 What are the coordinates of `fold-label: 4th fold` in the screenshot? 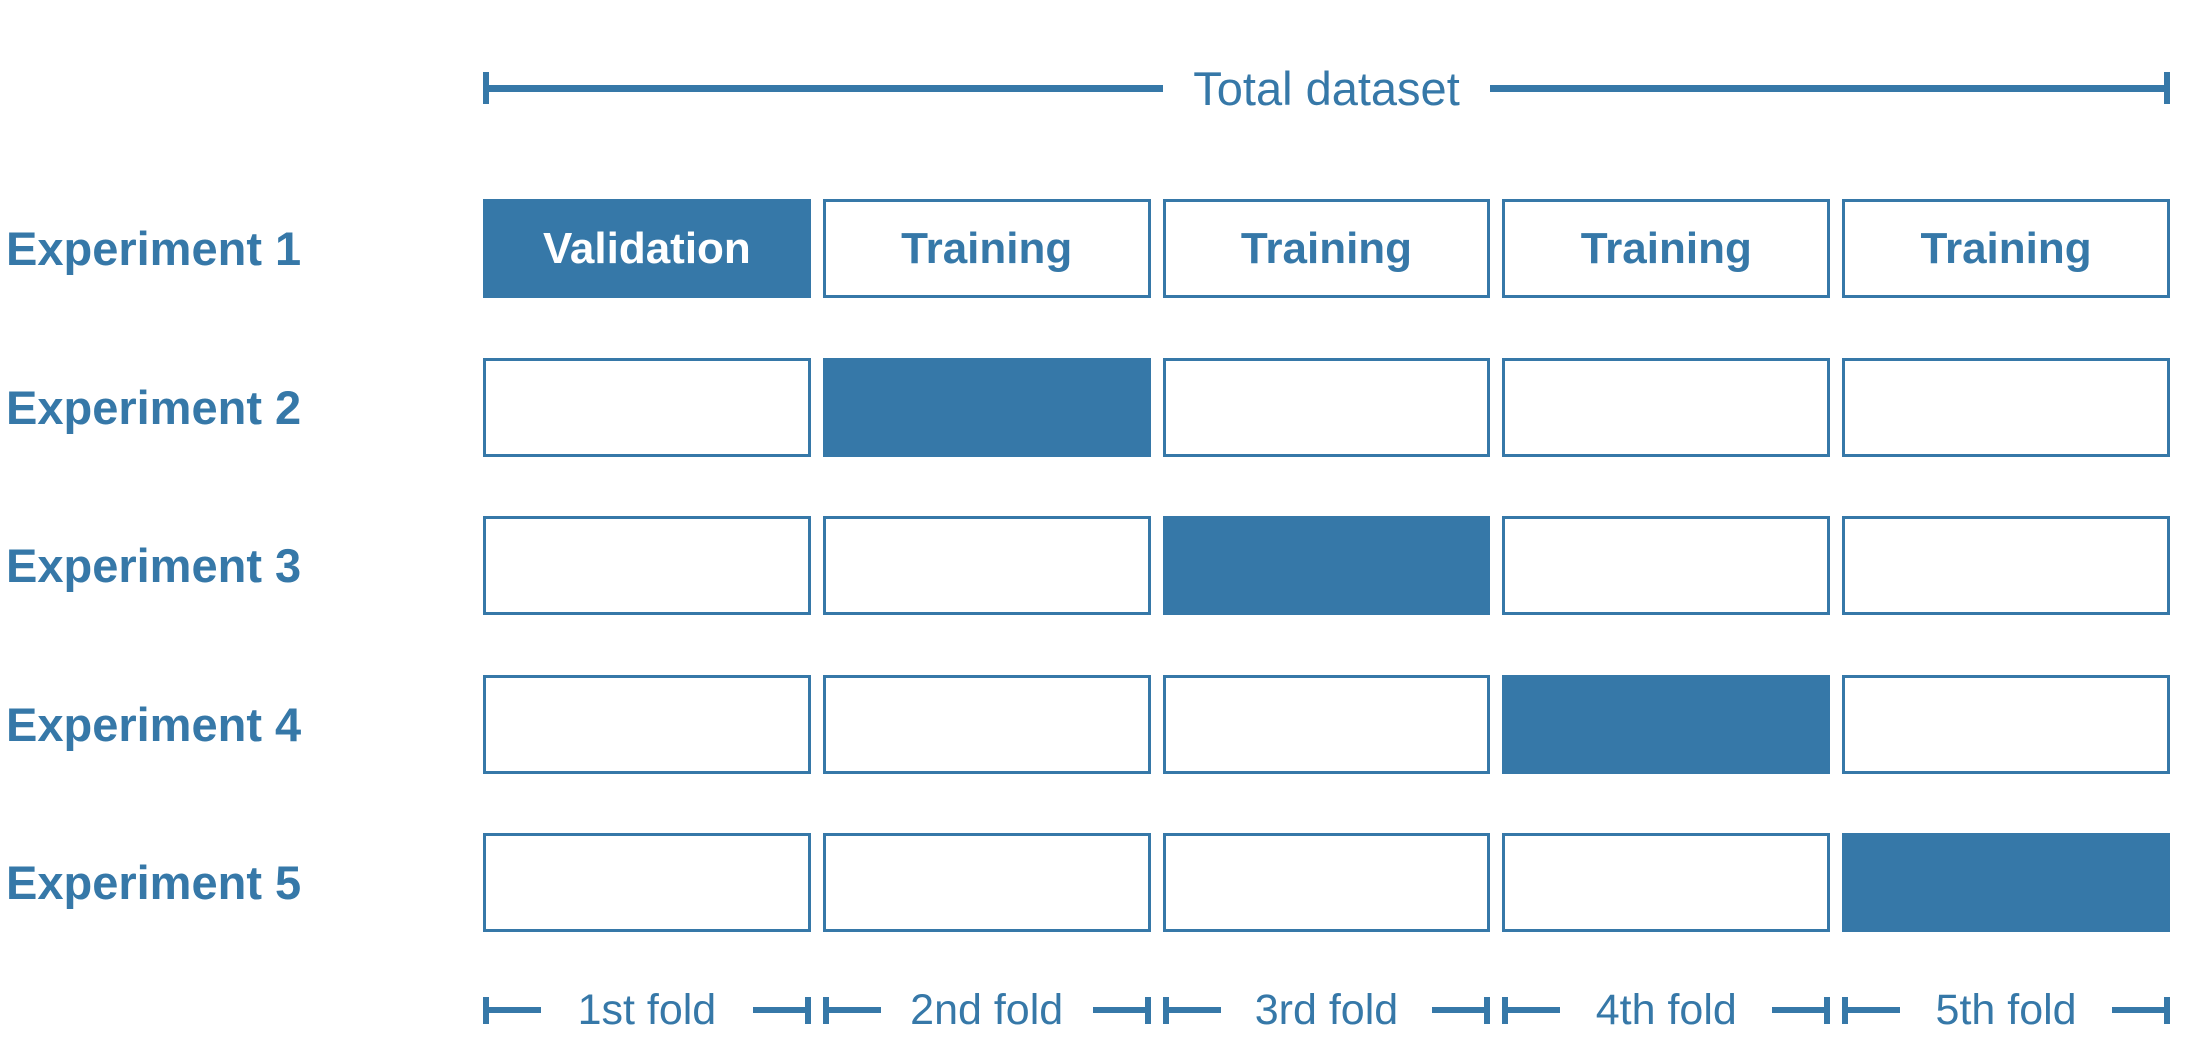 It's located at (1666, 1009).